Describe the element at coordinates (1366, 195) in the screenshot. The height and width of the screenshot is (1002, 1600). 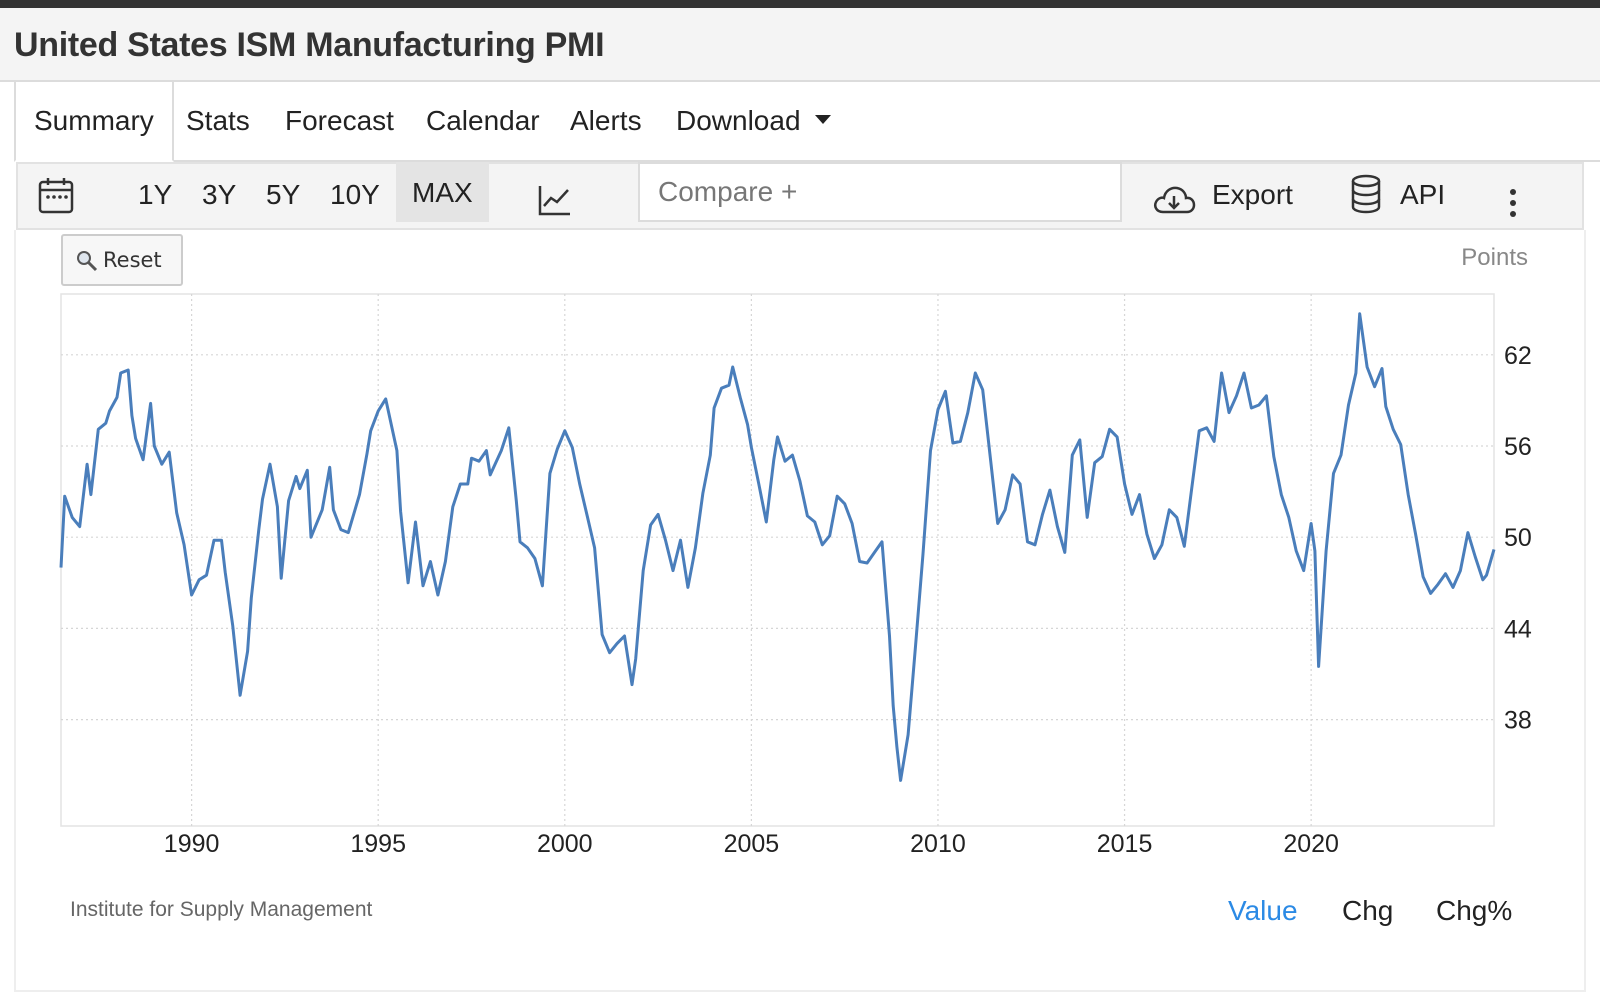
I see `database-icon` at that location.